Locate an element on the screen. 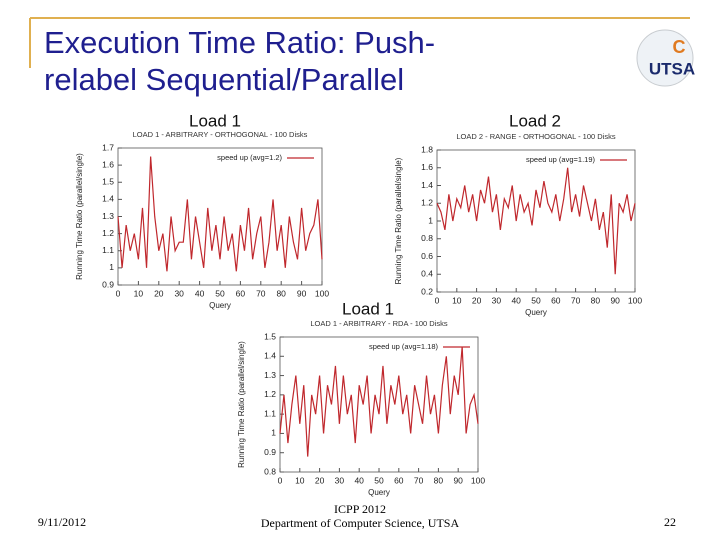 The height and width of the screenshot is (540, 720). logo: C UTSA is located at coordinates (665, 58).